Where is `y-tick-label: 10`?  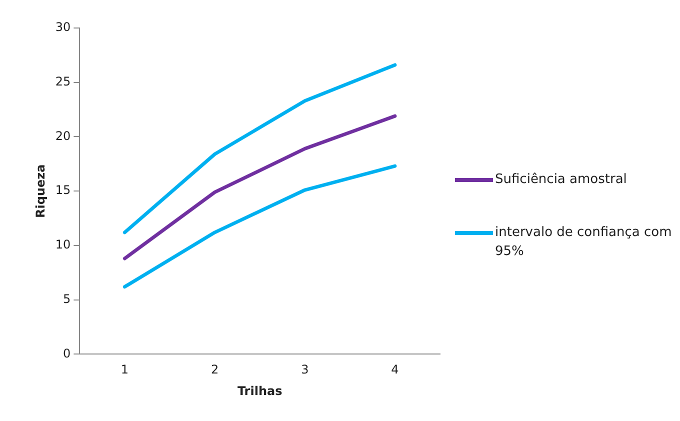
y-tick-label: 10 is located at coordinates (63, 245).